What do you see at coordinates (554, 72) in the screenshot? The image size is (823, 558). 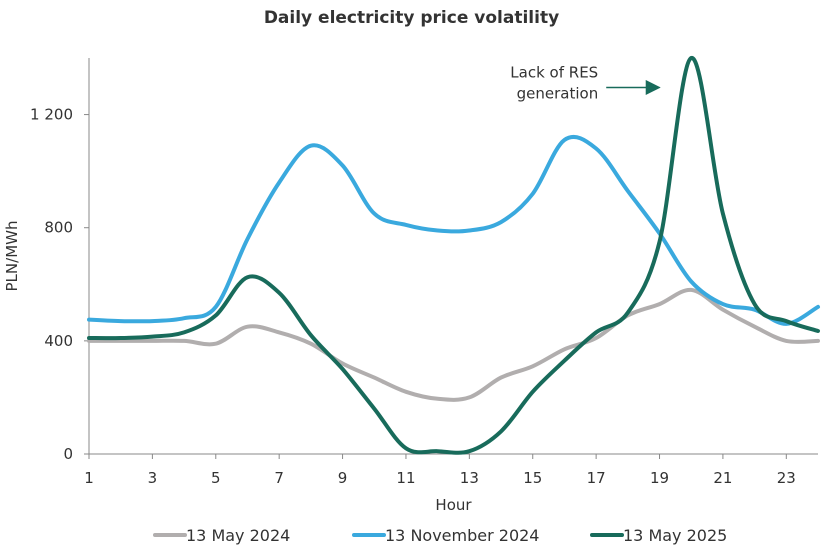 I see `annotation-text-line-1: Lack of RES` at bounding box center [554, 72].